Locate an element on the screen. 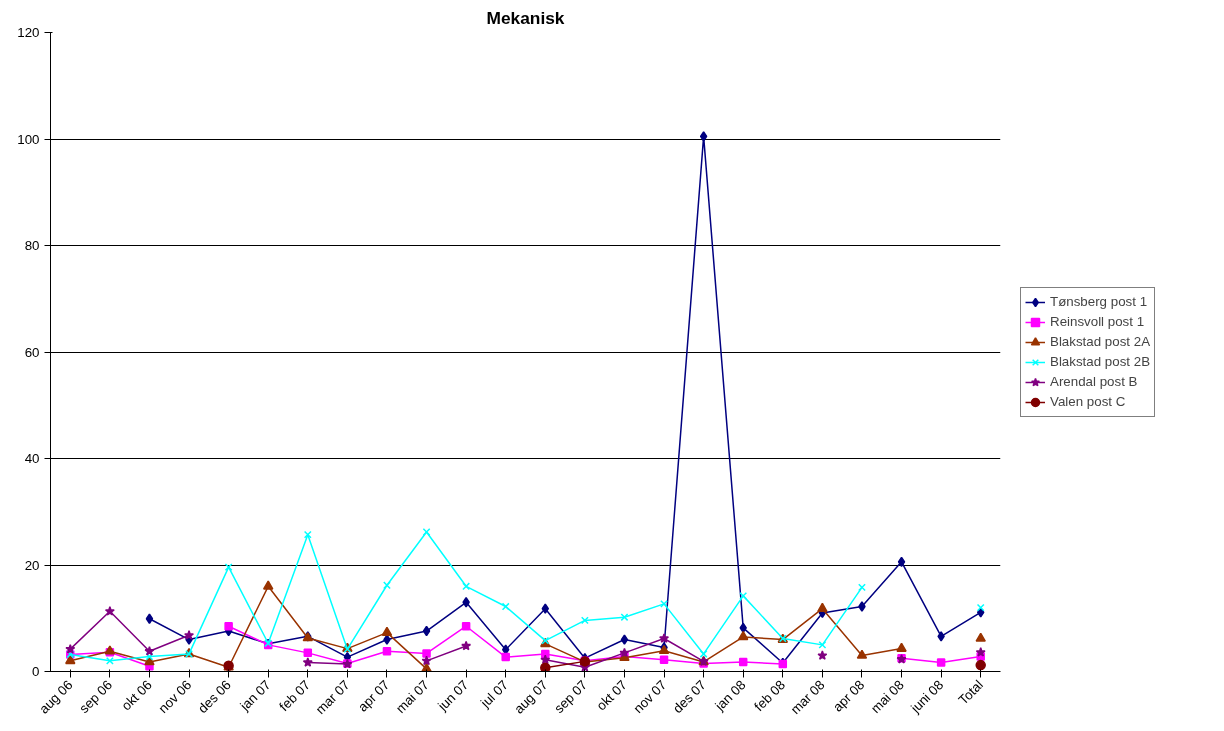  x-tick-label: sep 07 is located at coordinates (571, 697).